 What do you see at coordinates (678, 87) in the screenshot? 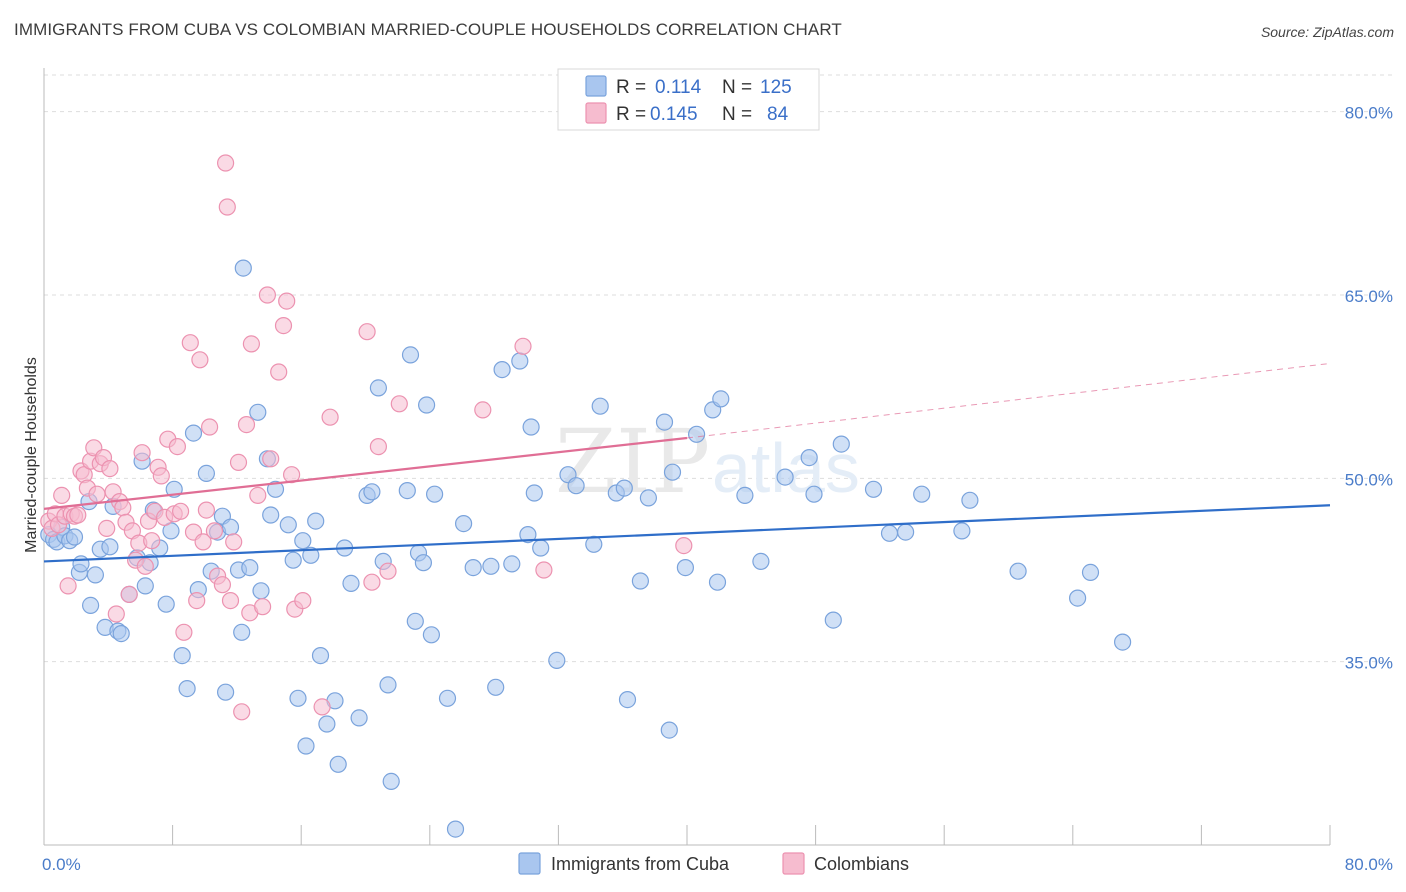
I see `legend-r-value: 0.114` at bounding box center [678, 87].